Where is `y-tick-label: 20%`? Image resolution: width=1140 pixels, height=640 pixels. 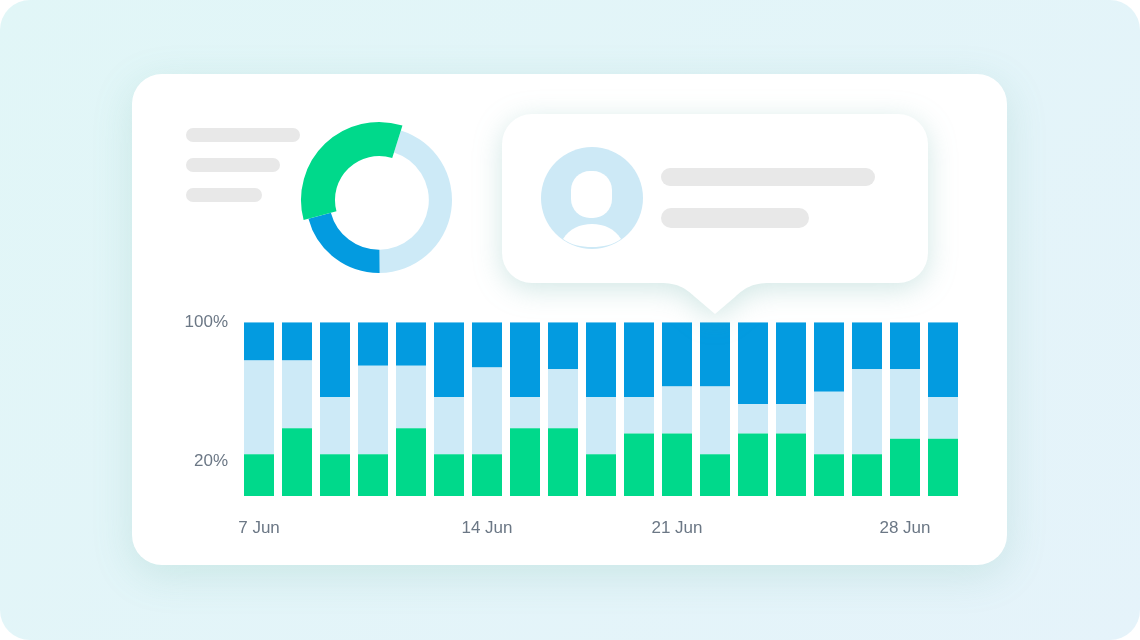 y-tick-label: 20% is located at coordinates (210, 460).